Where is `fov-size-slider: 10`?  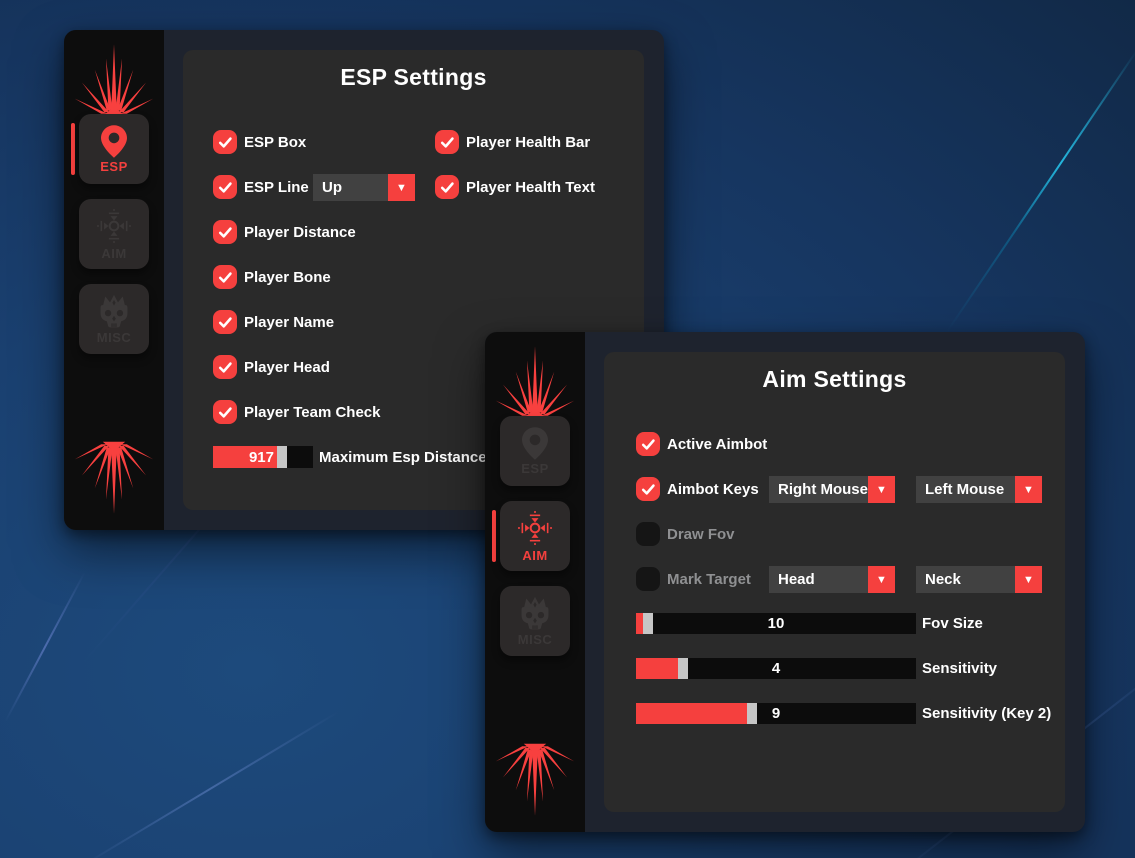 fov-size-slider: 10 is located at coordinates (776, 623).